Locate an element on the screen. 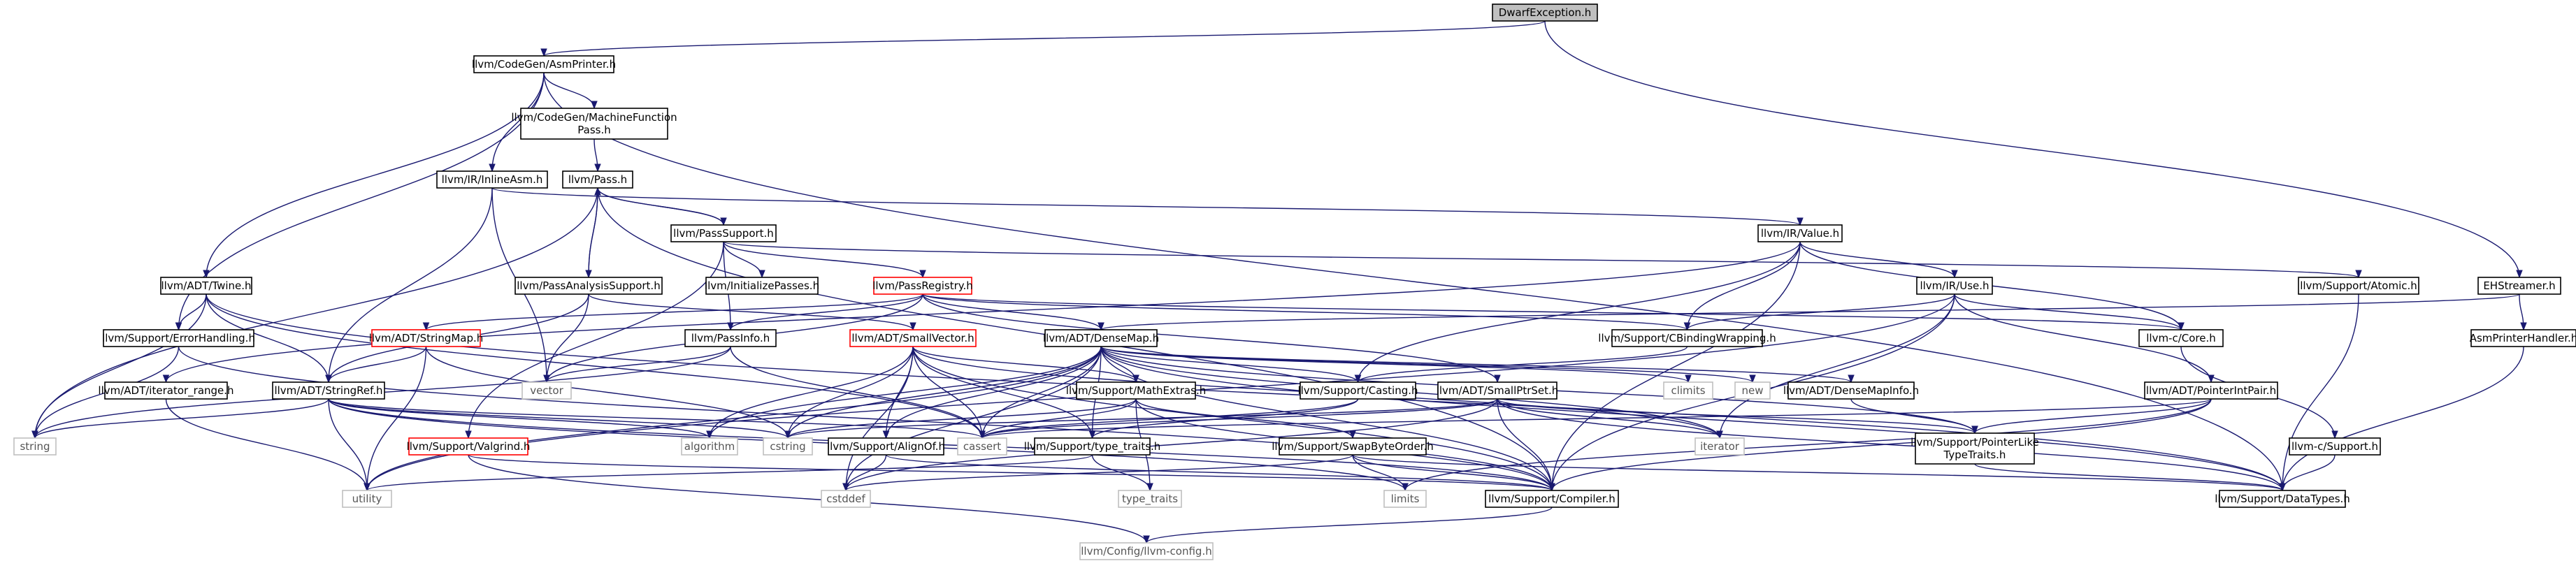 The image size is (2576, 568). edge-mathextras-to-cstring is located at coordinates (962, 418).